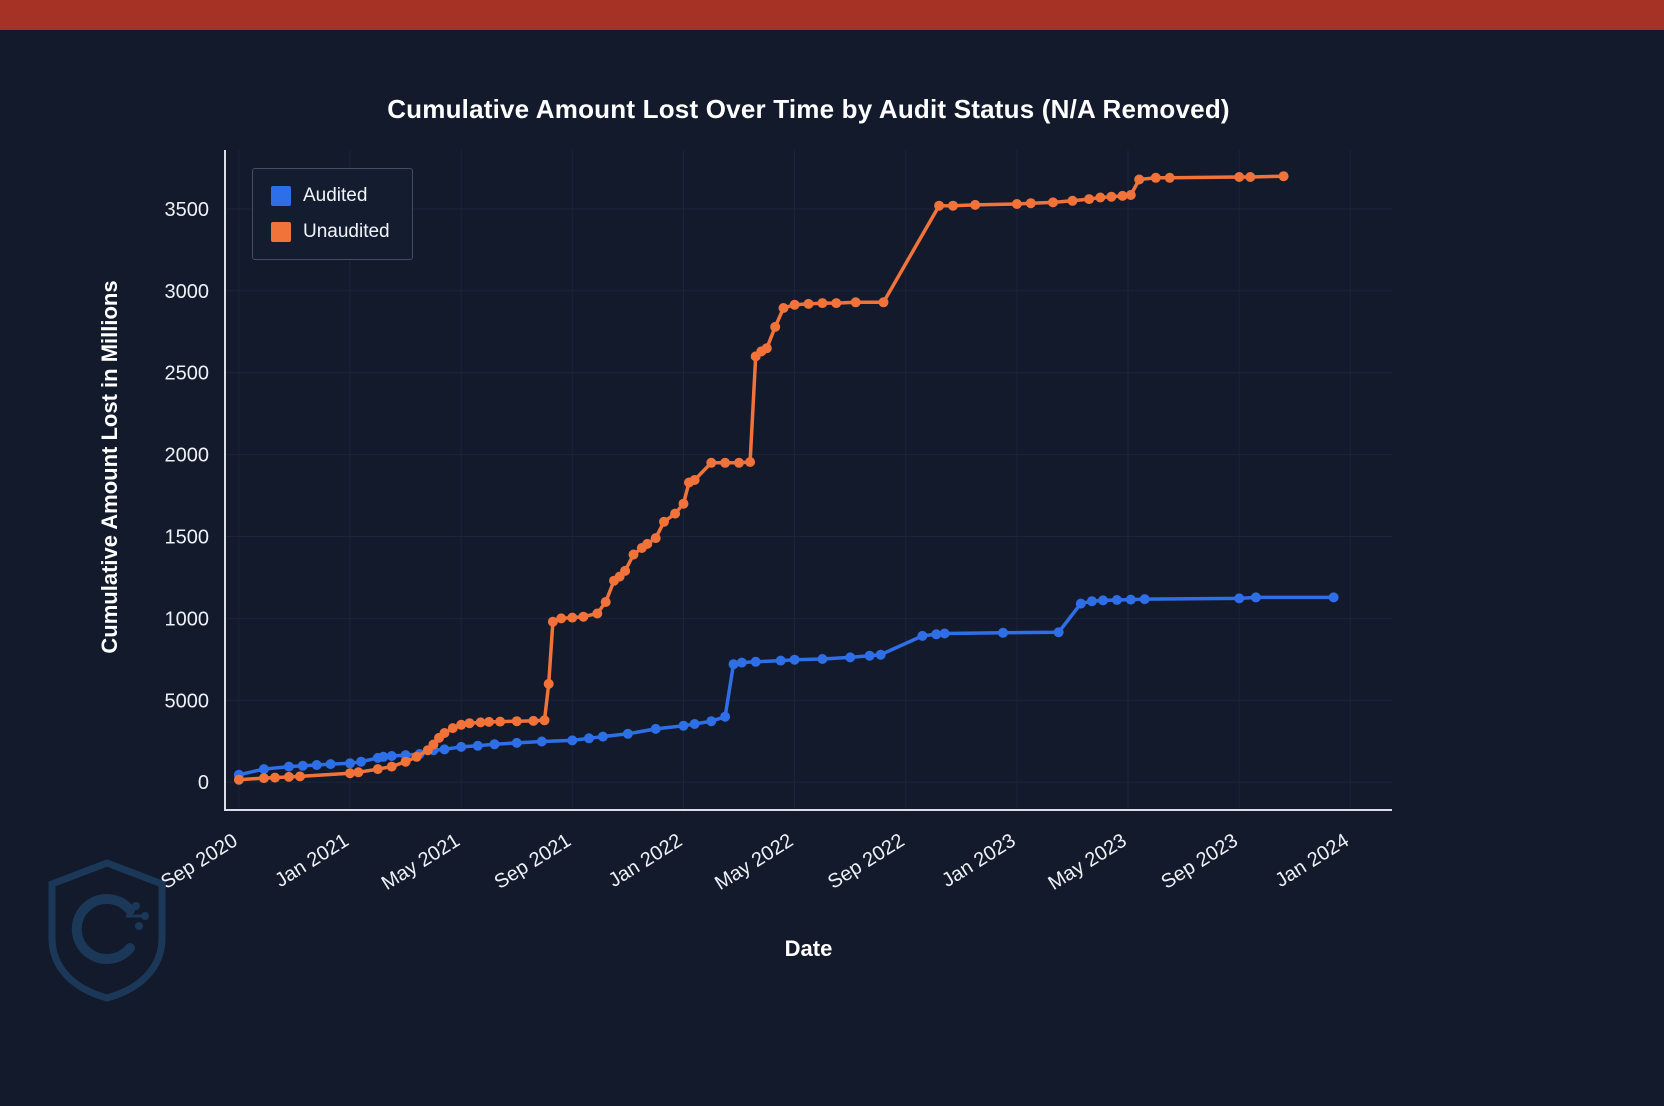  What do you see at coordinates (109, 467) in the screenshot?
I see `y-axis-label: Cumulative Amount Lost in Millions` at bounding box center [109, 467].